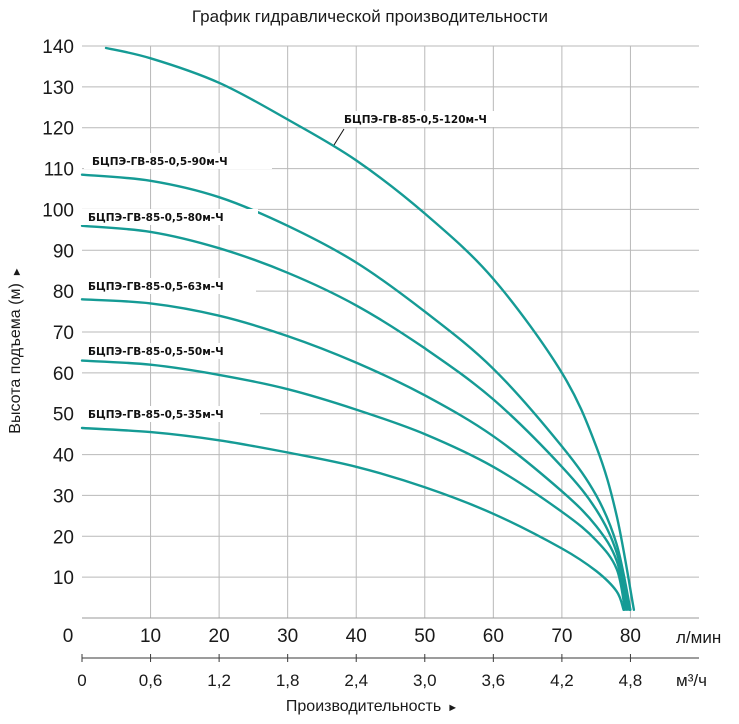  I want to click on y-tick-label: 10, so click(63, 578).